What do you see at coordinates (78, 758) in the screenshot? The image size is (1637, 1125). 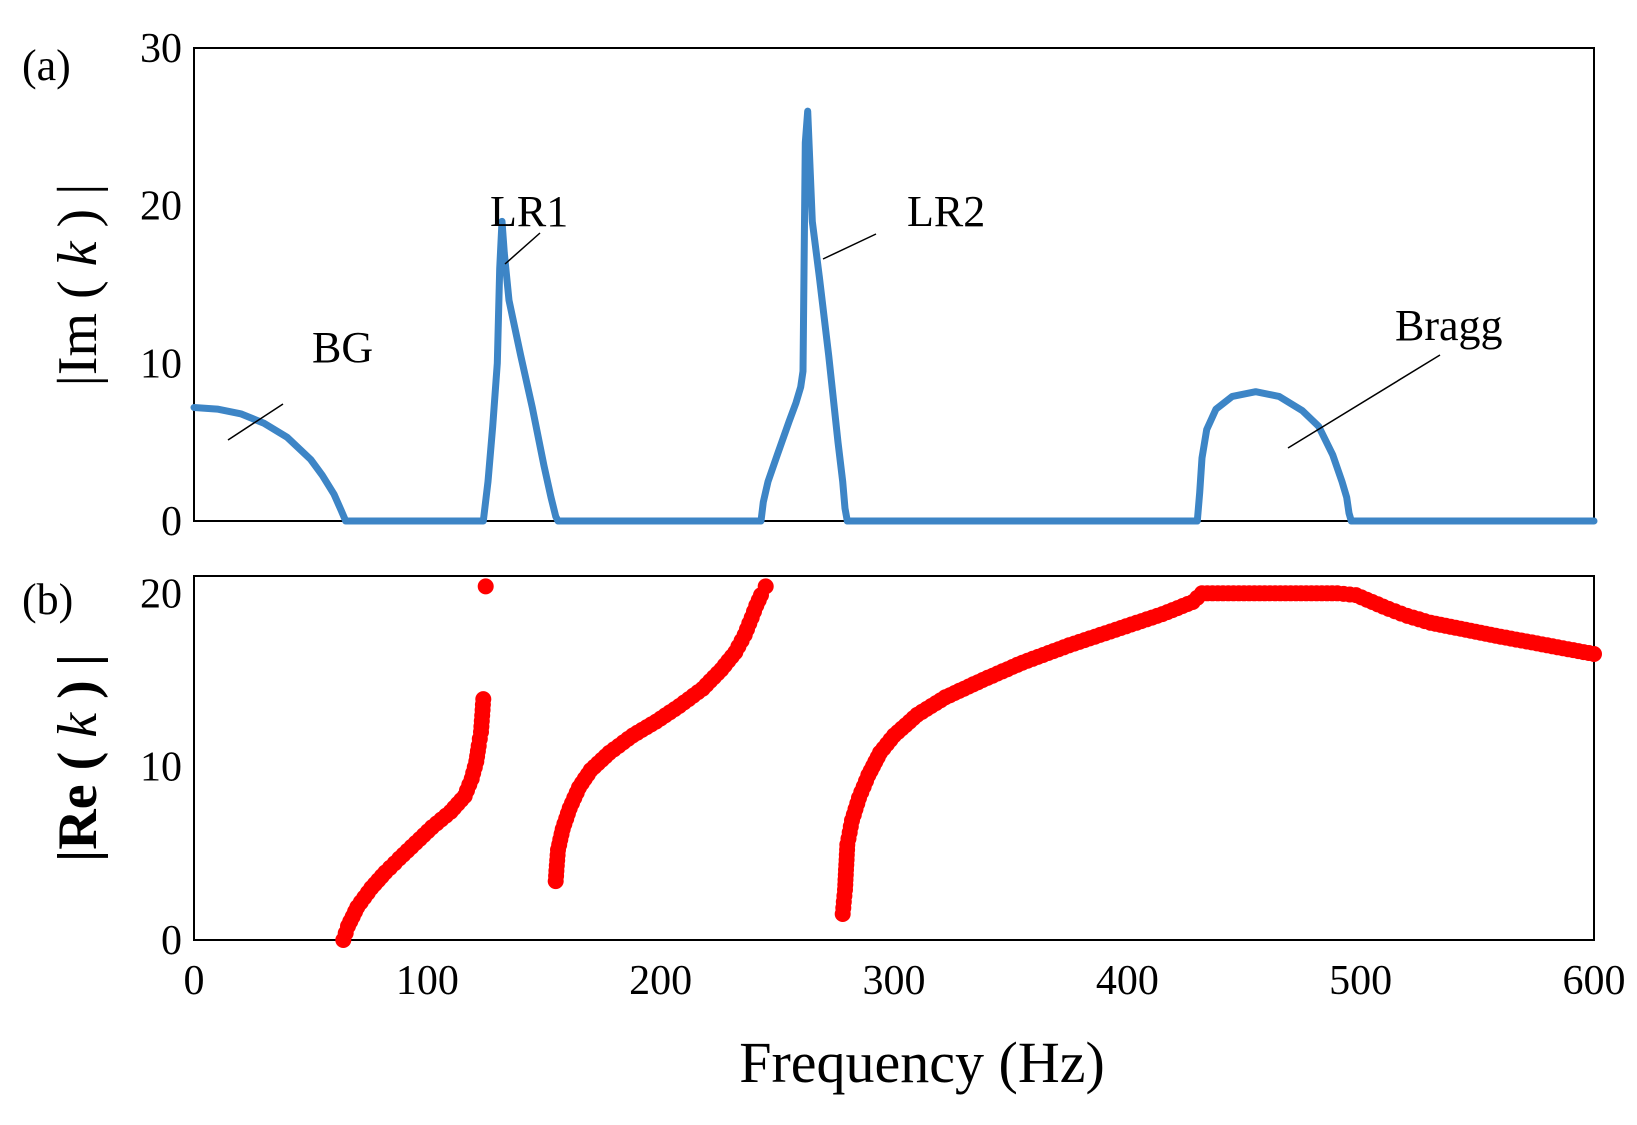 I see `panel-b-ylabel: |Re ( k ) |` at bounding box center [78, 758].